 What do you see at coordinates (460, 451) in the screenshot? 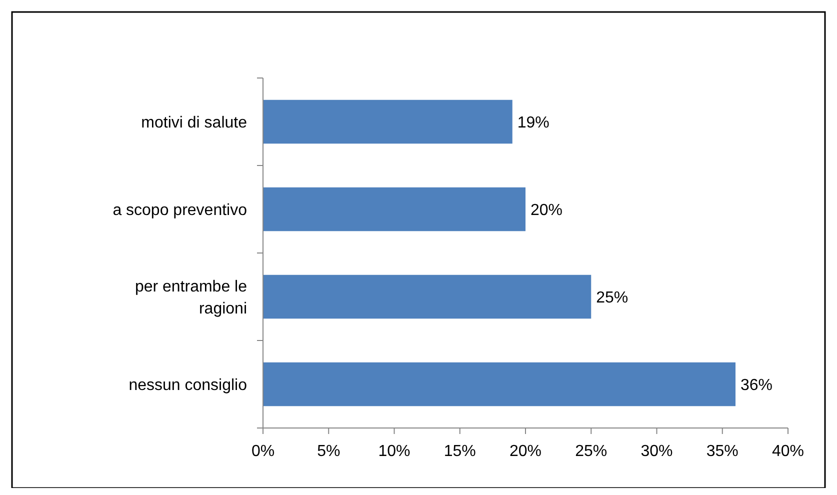
I see `x-tick-label: 15%` at bounding box center [460, 451].